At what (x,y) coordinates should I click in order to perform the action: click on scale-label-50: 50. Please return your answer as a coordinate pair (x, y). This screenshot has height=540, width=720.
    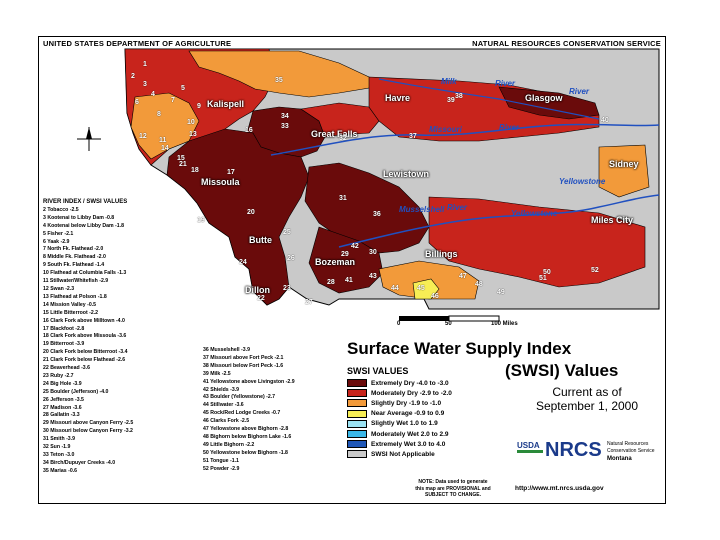
    Looking at the image, I should click on (448, 324).